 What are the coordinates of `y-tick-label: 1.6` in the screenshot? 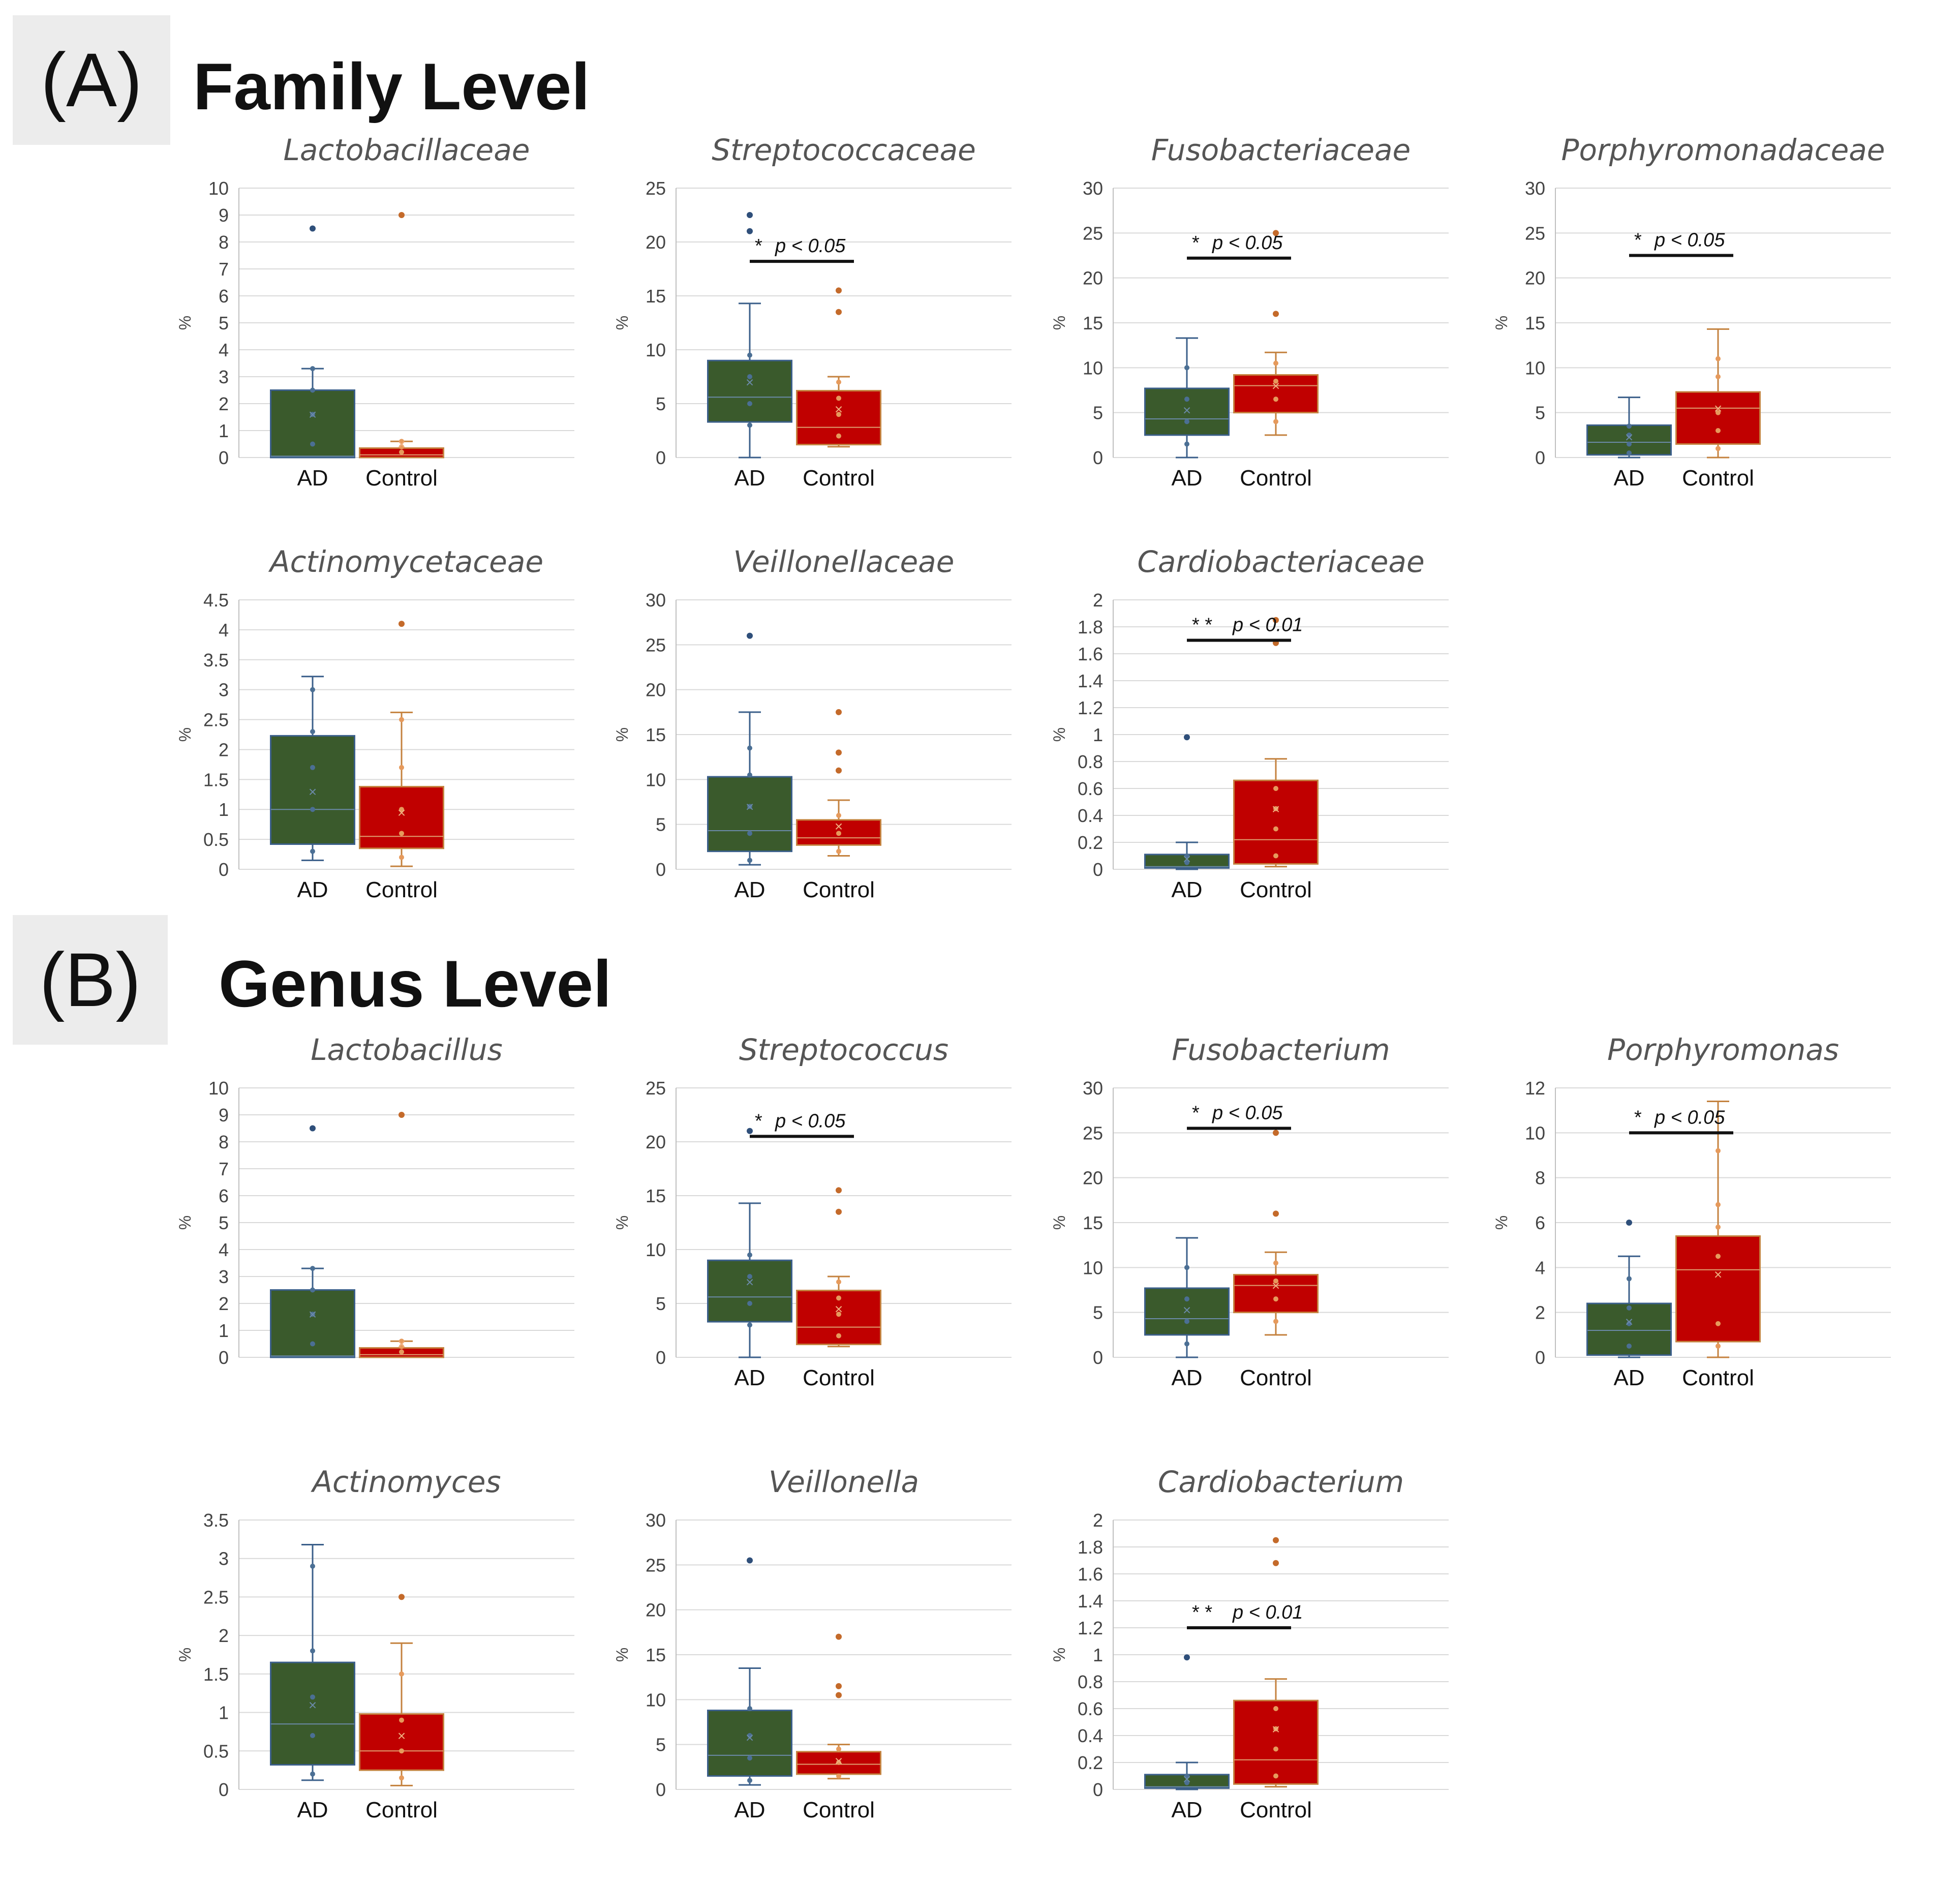 It's located at (1090, 654).